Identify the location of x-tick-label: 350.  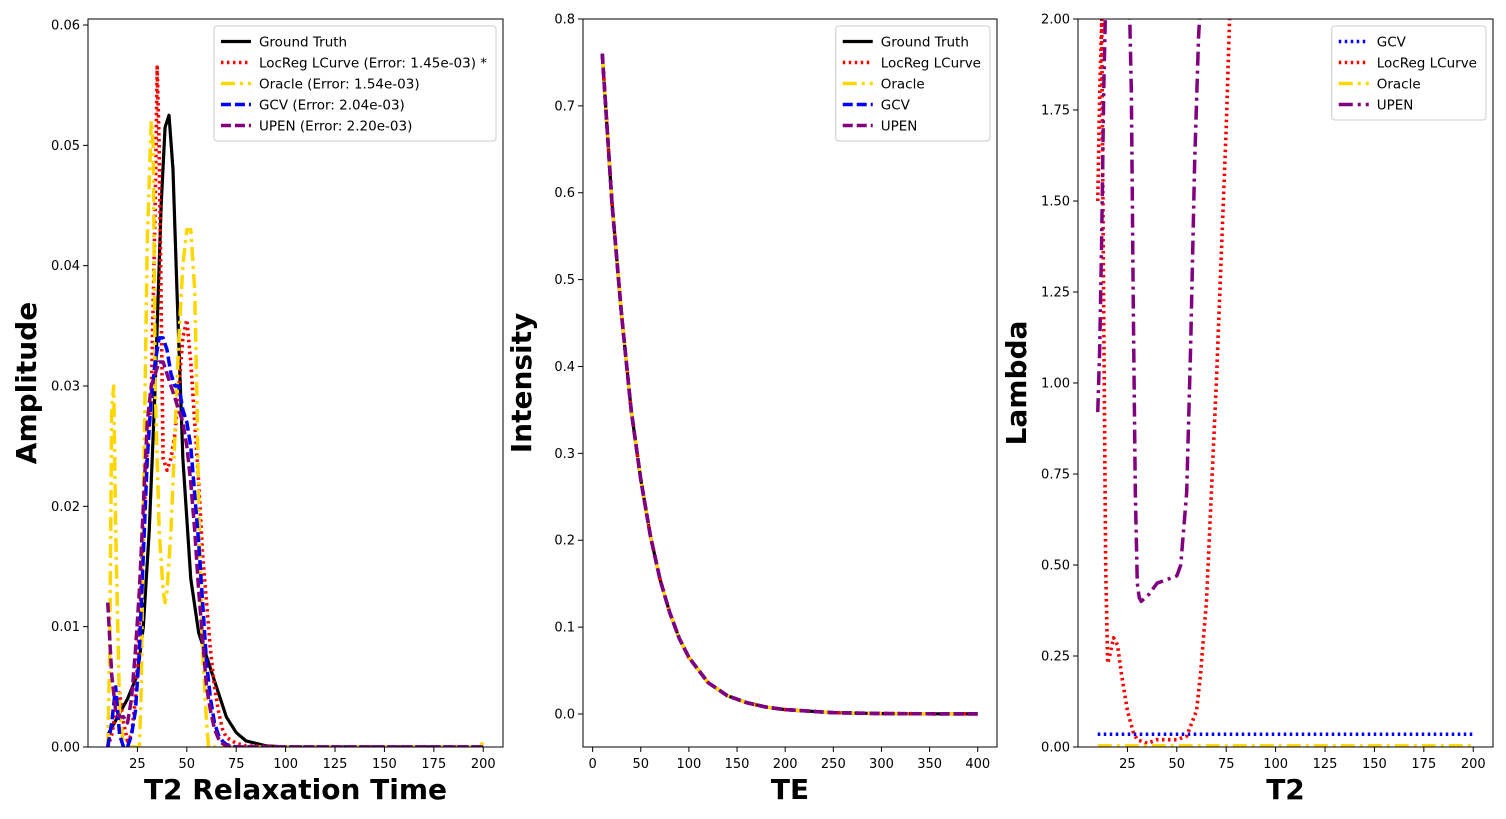
(929, 764).